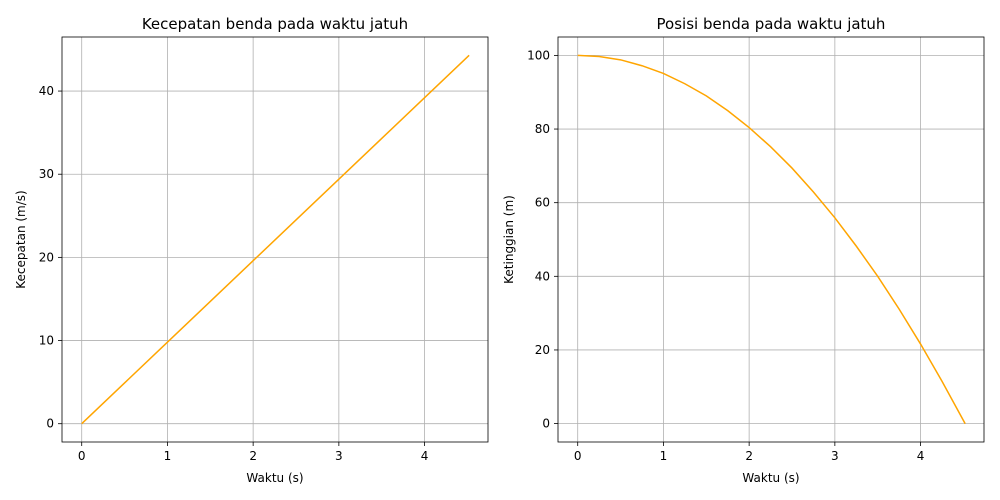 The width and height of the screenshot is (1000, 500). What do you see at coordinates (771, 24) in the screenshot?
I see `chart-title: Posisi benda pada waktu jatuh` at bounding box center [771, 24].